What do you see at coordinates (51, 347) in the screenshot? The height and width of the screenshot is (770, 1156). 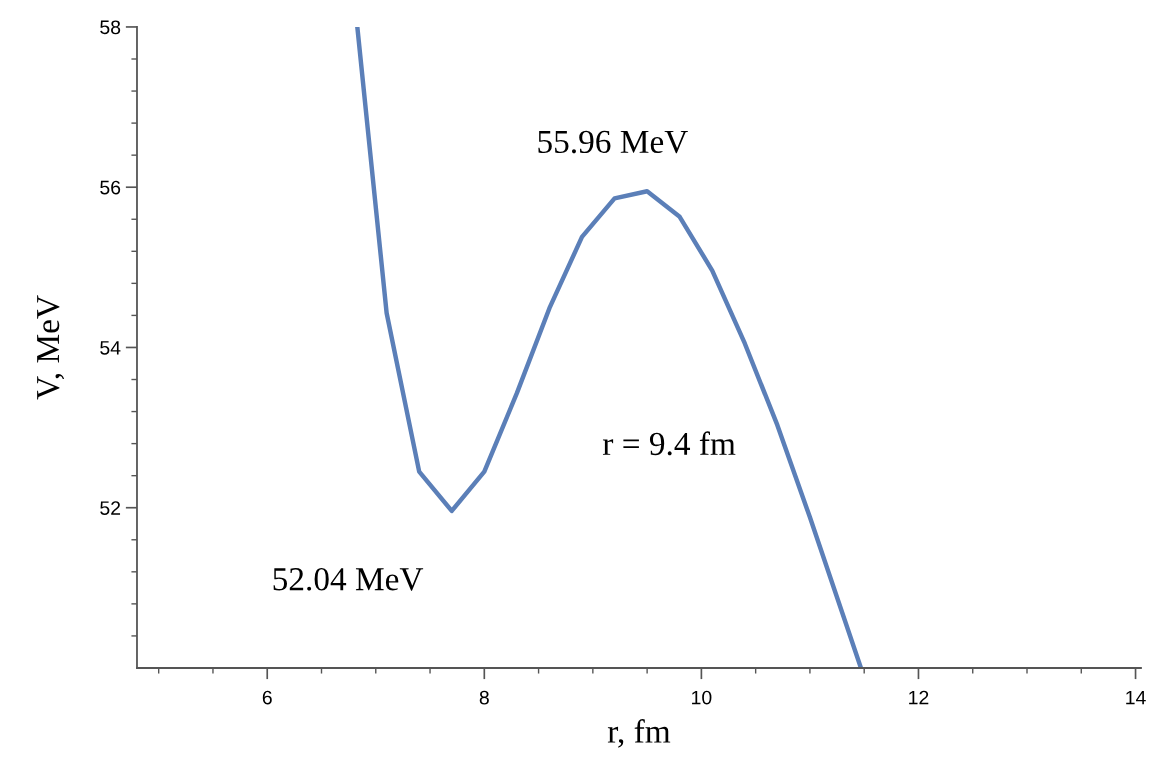 I see `y-axis-title: V, MeV` at bounding box center [51, 347].